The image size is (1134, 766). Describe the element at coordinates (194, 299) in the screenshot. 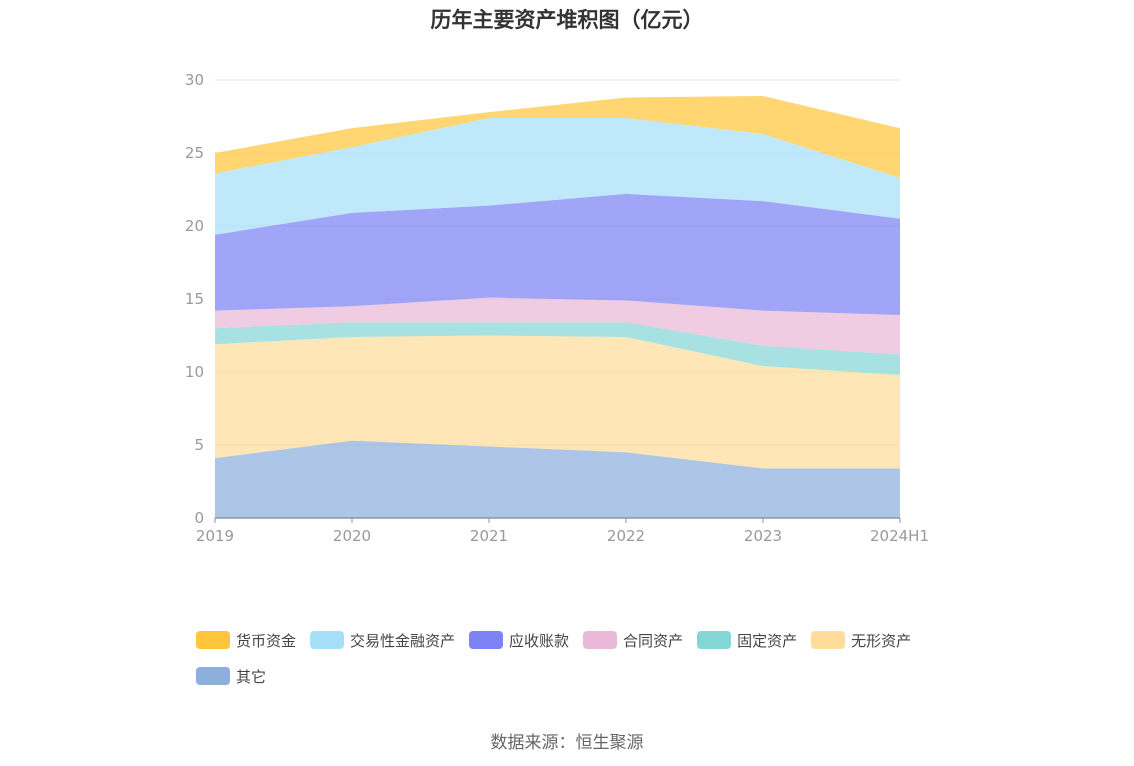

I see `y-tick-label: 15` at that location.